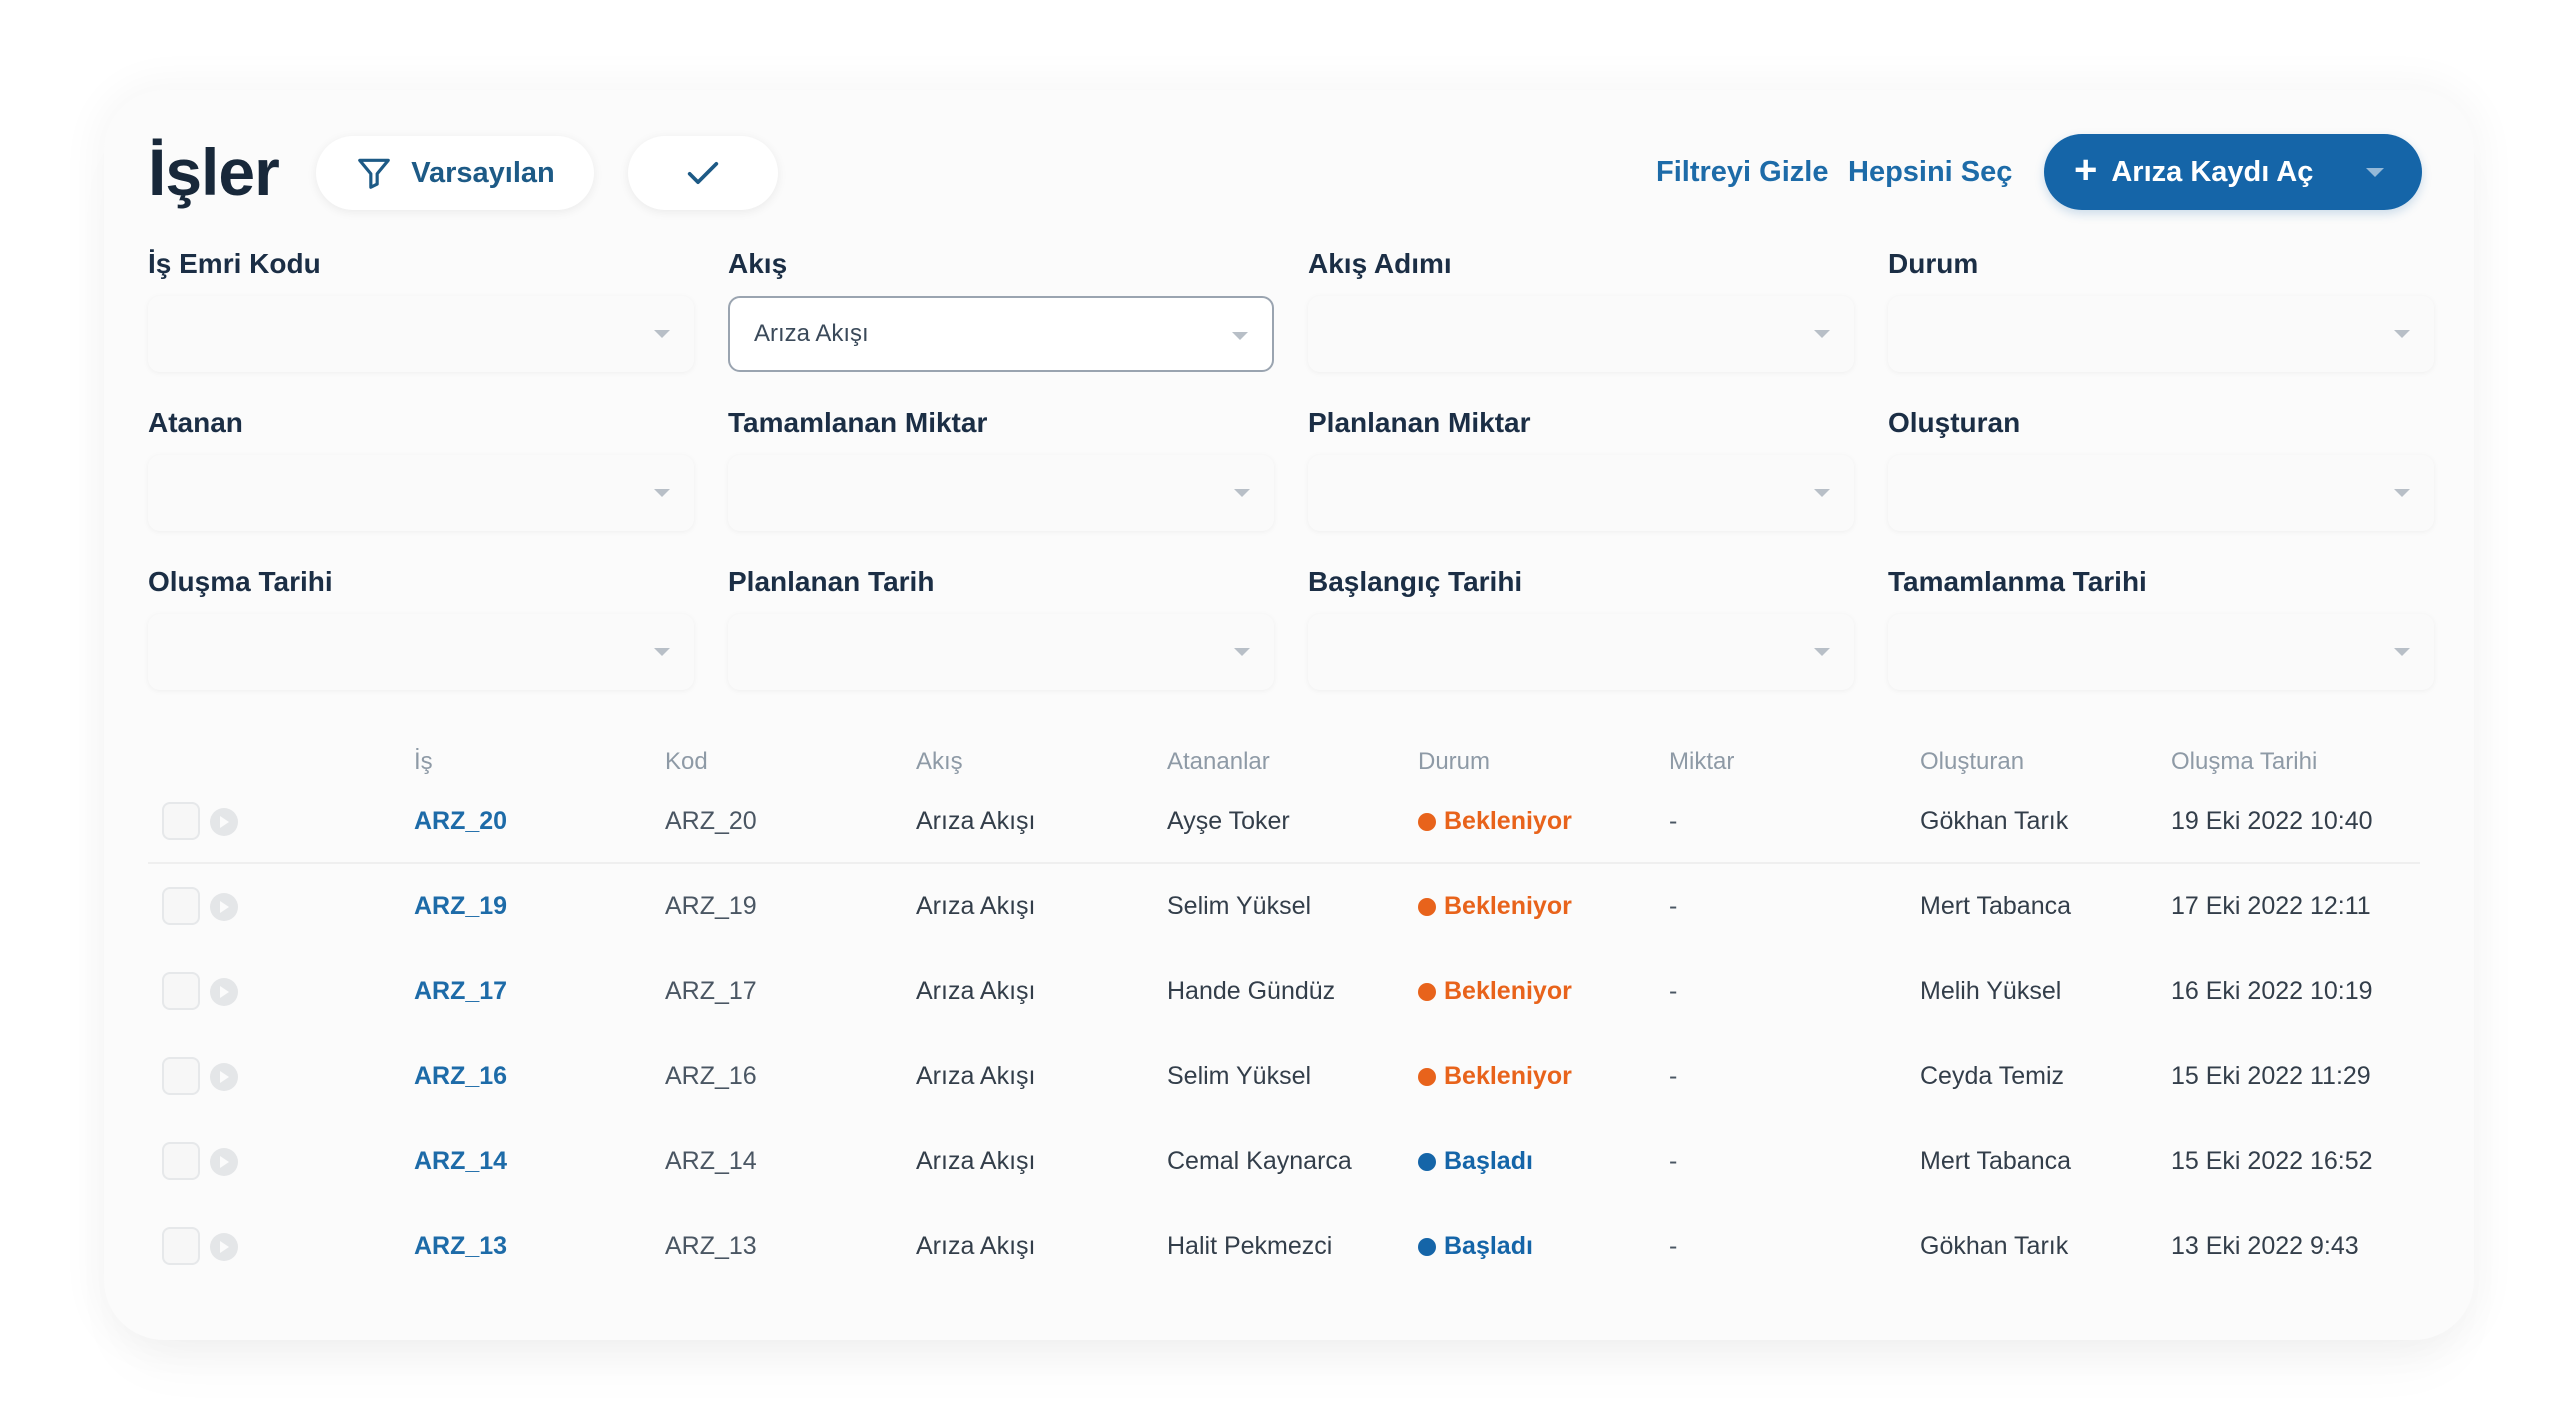  What do you see at coordinates (240, 581) in the screenshot?
I see `filter-label-created-date: Oluşma Tarihi` at bounding box center [240, 581].